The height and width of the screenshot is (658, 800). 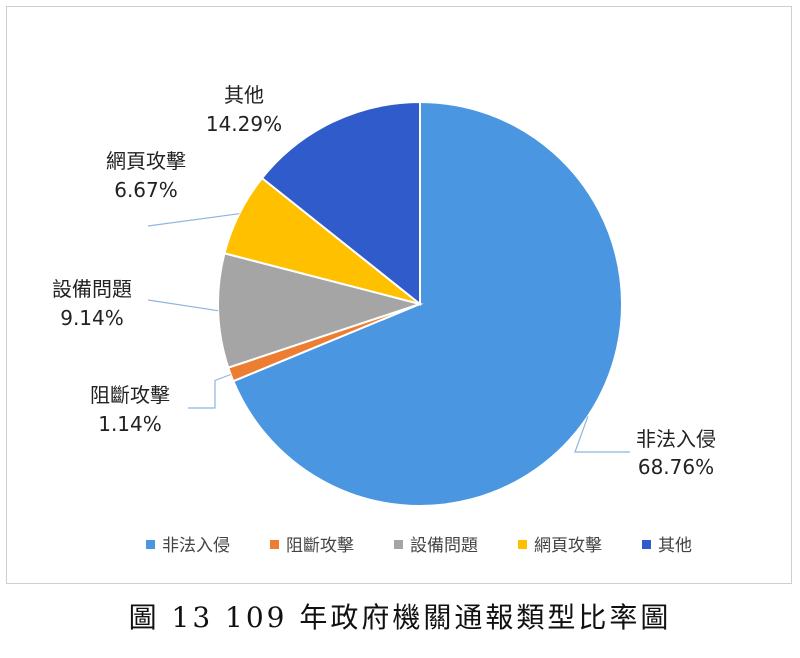 I want to click on slice-label-name: 非法入侵, so click(x=676, y=439).